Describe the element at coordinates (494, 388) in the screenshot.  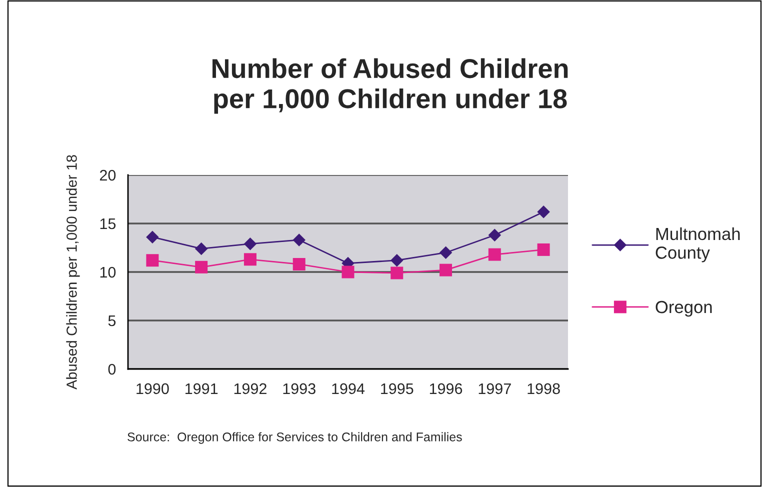
I see `x-tick-label: 1997` at that location.